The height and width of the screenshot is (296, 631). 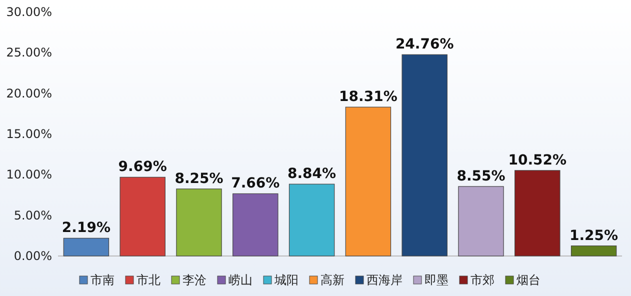 What do you see at coordinates (424, 44) in the screenshot?
I see `data-label: 24.76%` at bounding box center [424, 44].